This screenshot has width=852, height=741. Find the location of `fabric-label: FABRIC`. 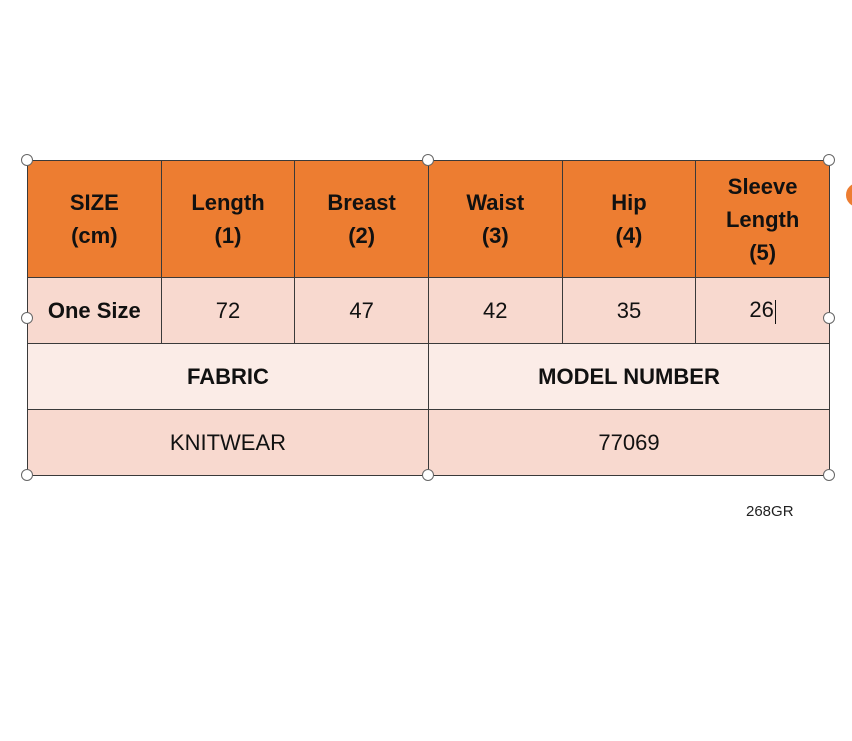

fabric-label: FABRIC is located at coordinates (228, 376).